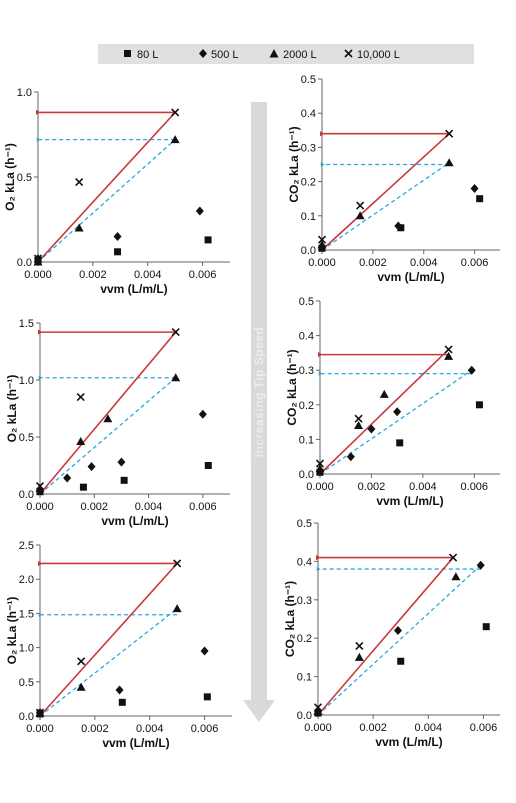 Image resolution: width=516 pixels, height=803 pixels. I want to click on y-axis-title: O₂ kLa (h⁻¹), so click(12, 631).